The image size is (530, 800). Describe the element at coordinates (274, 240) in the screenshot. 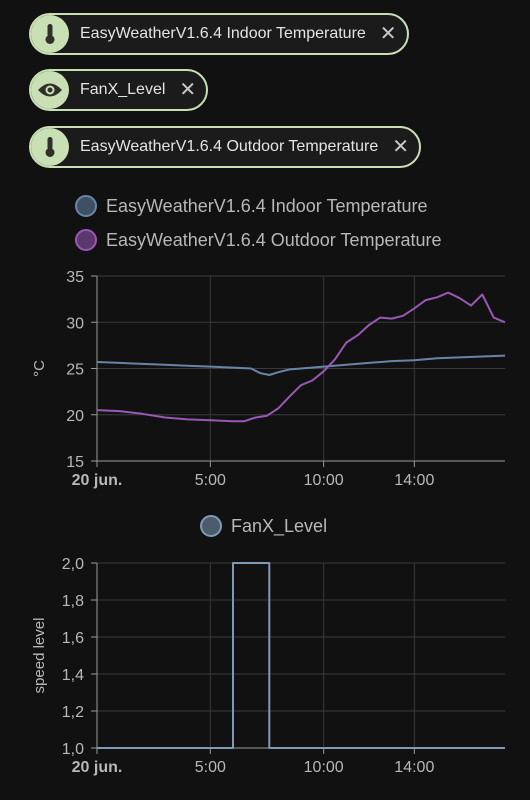

I see `legend-label: EasyWeatherV1.6.4 Outdoor Temperature` at that location.